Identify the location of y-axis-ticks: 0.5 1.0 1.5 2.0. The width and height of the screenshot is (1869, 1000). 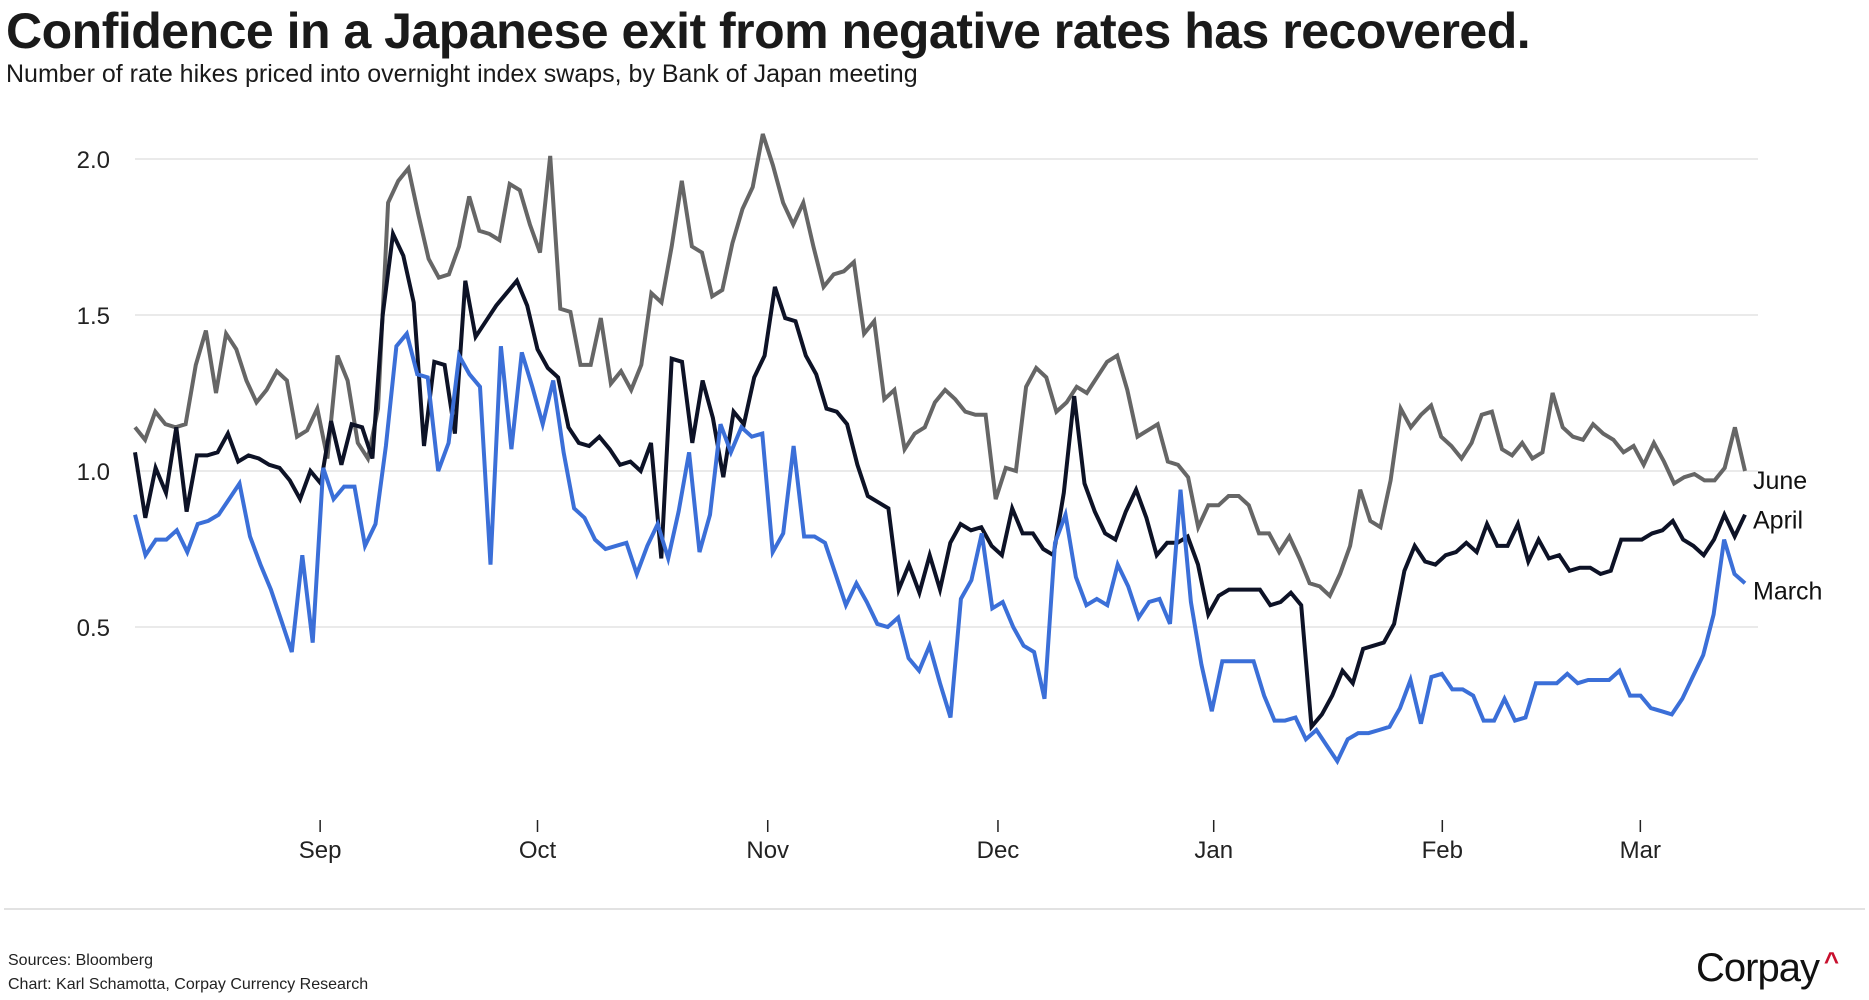
(93, 394).